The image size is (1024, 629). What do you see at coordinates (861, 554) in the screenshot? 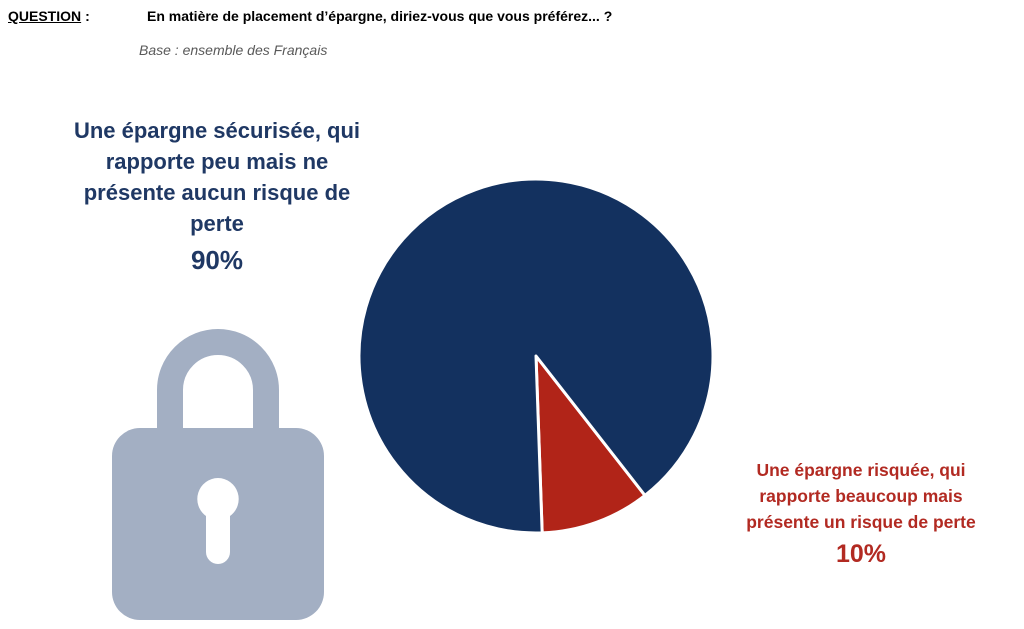
I see `slice-label-risky-value: 10%` at bounding box center [861, 554].